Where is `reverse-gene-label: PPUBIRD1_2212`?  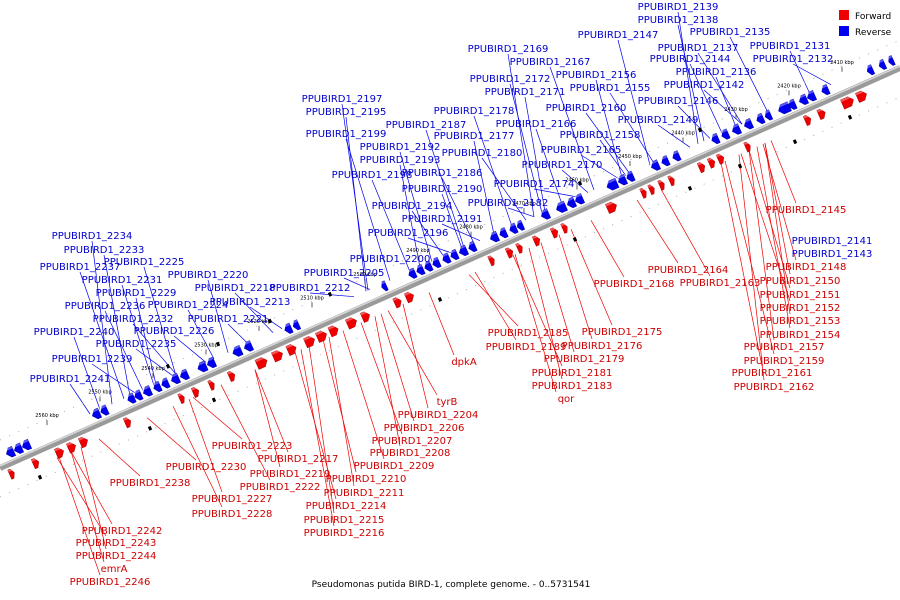 reverse-gene-label: PPUBIRD1_2212 is located at coordinates (310, 288).